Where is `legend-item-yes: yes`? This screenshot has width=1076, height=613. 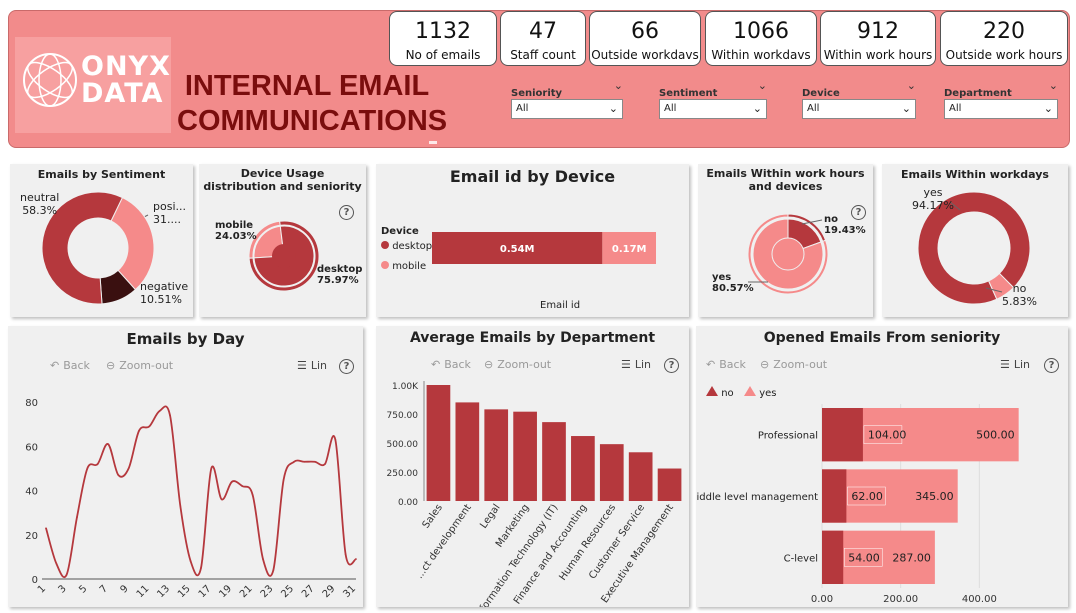
legend-item-yes: yes is located at coordinates (760, 392).